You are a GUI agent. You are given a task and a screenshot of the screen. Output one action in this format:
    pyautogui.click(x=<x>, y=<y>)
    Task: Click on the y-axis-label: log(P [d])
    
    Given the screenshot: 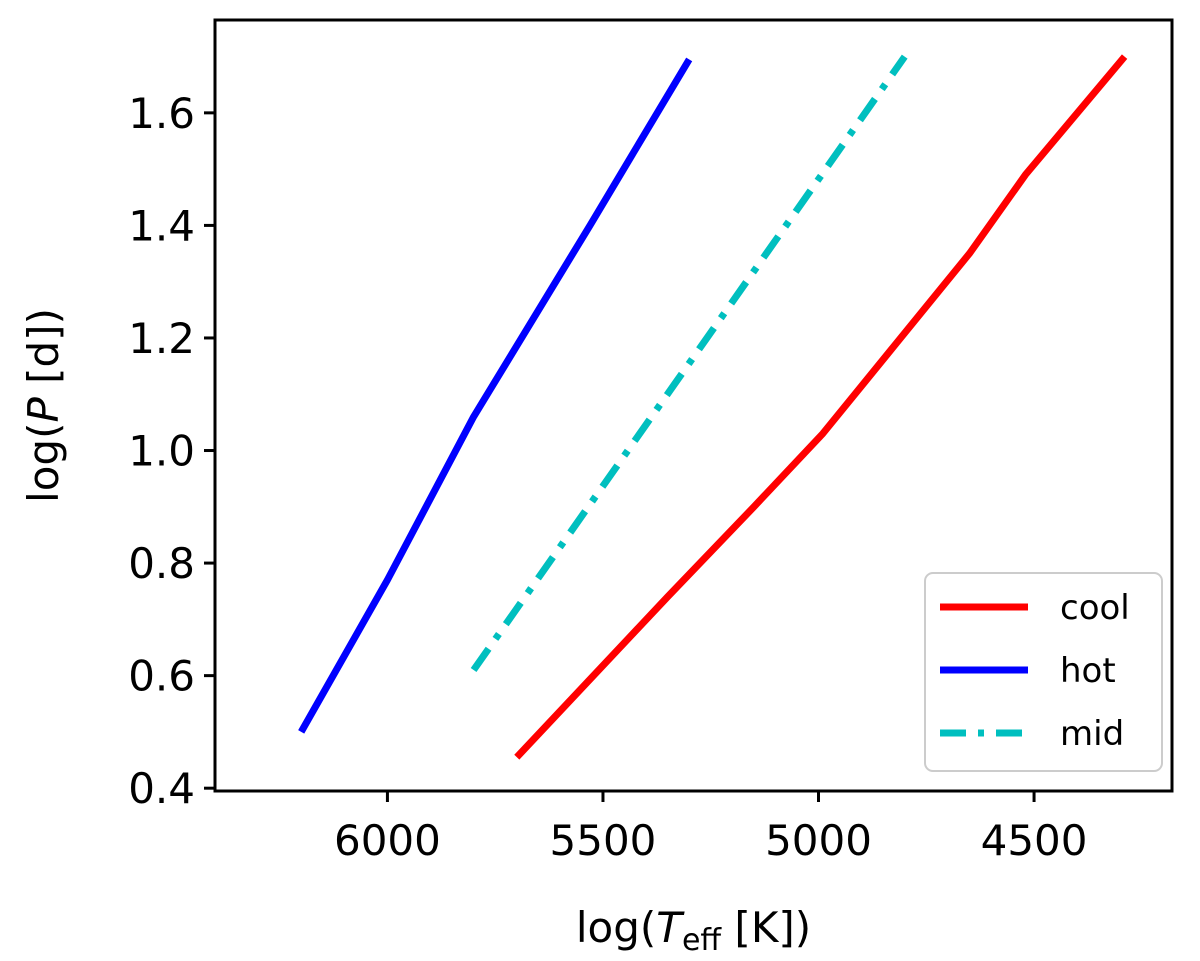 What is the action you would take?
    pyautogui.click(x=43, y=405)
    